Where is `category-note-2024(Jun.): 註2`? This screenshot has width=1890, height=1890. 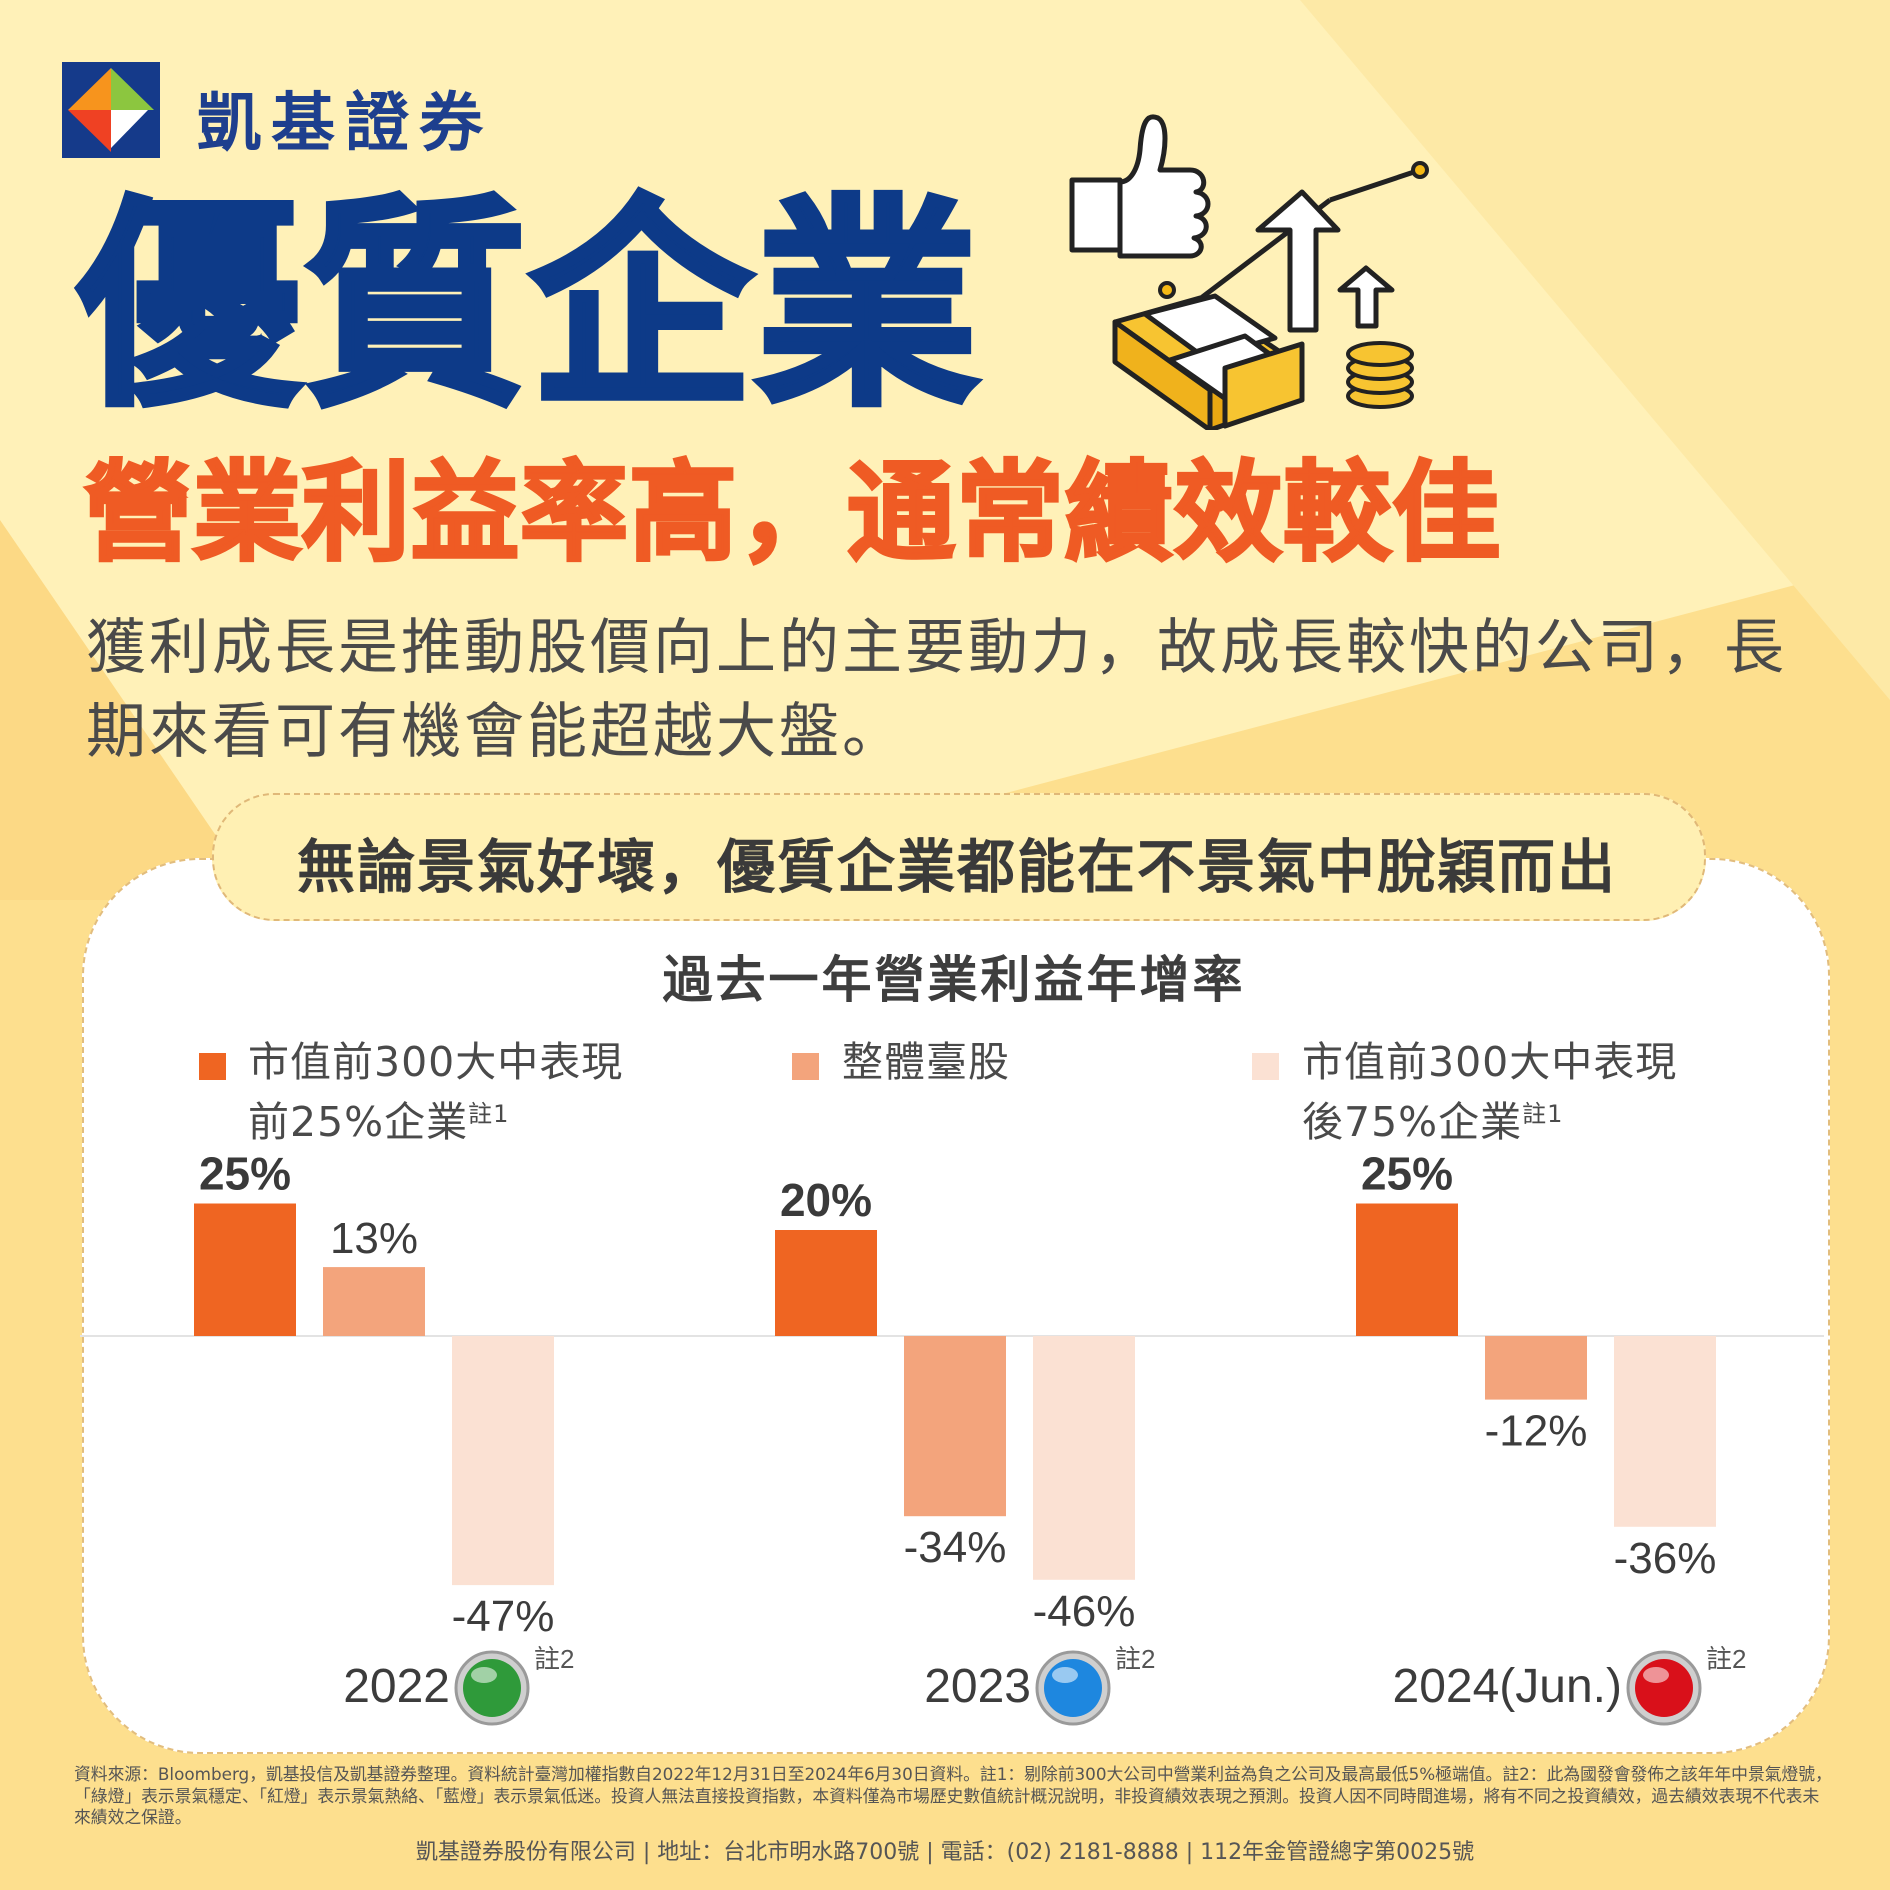
category-note-2024(Jun.): 註2 is located at coordinates (1726, 1659).